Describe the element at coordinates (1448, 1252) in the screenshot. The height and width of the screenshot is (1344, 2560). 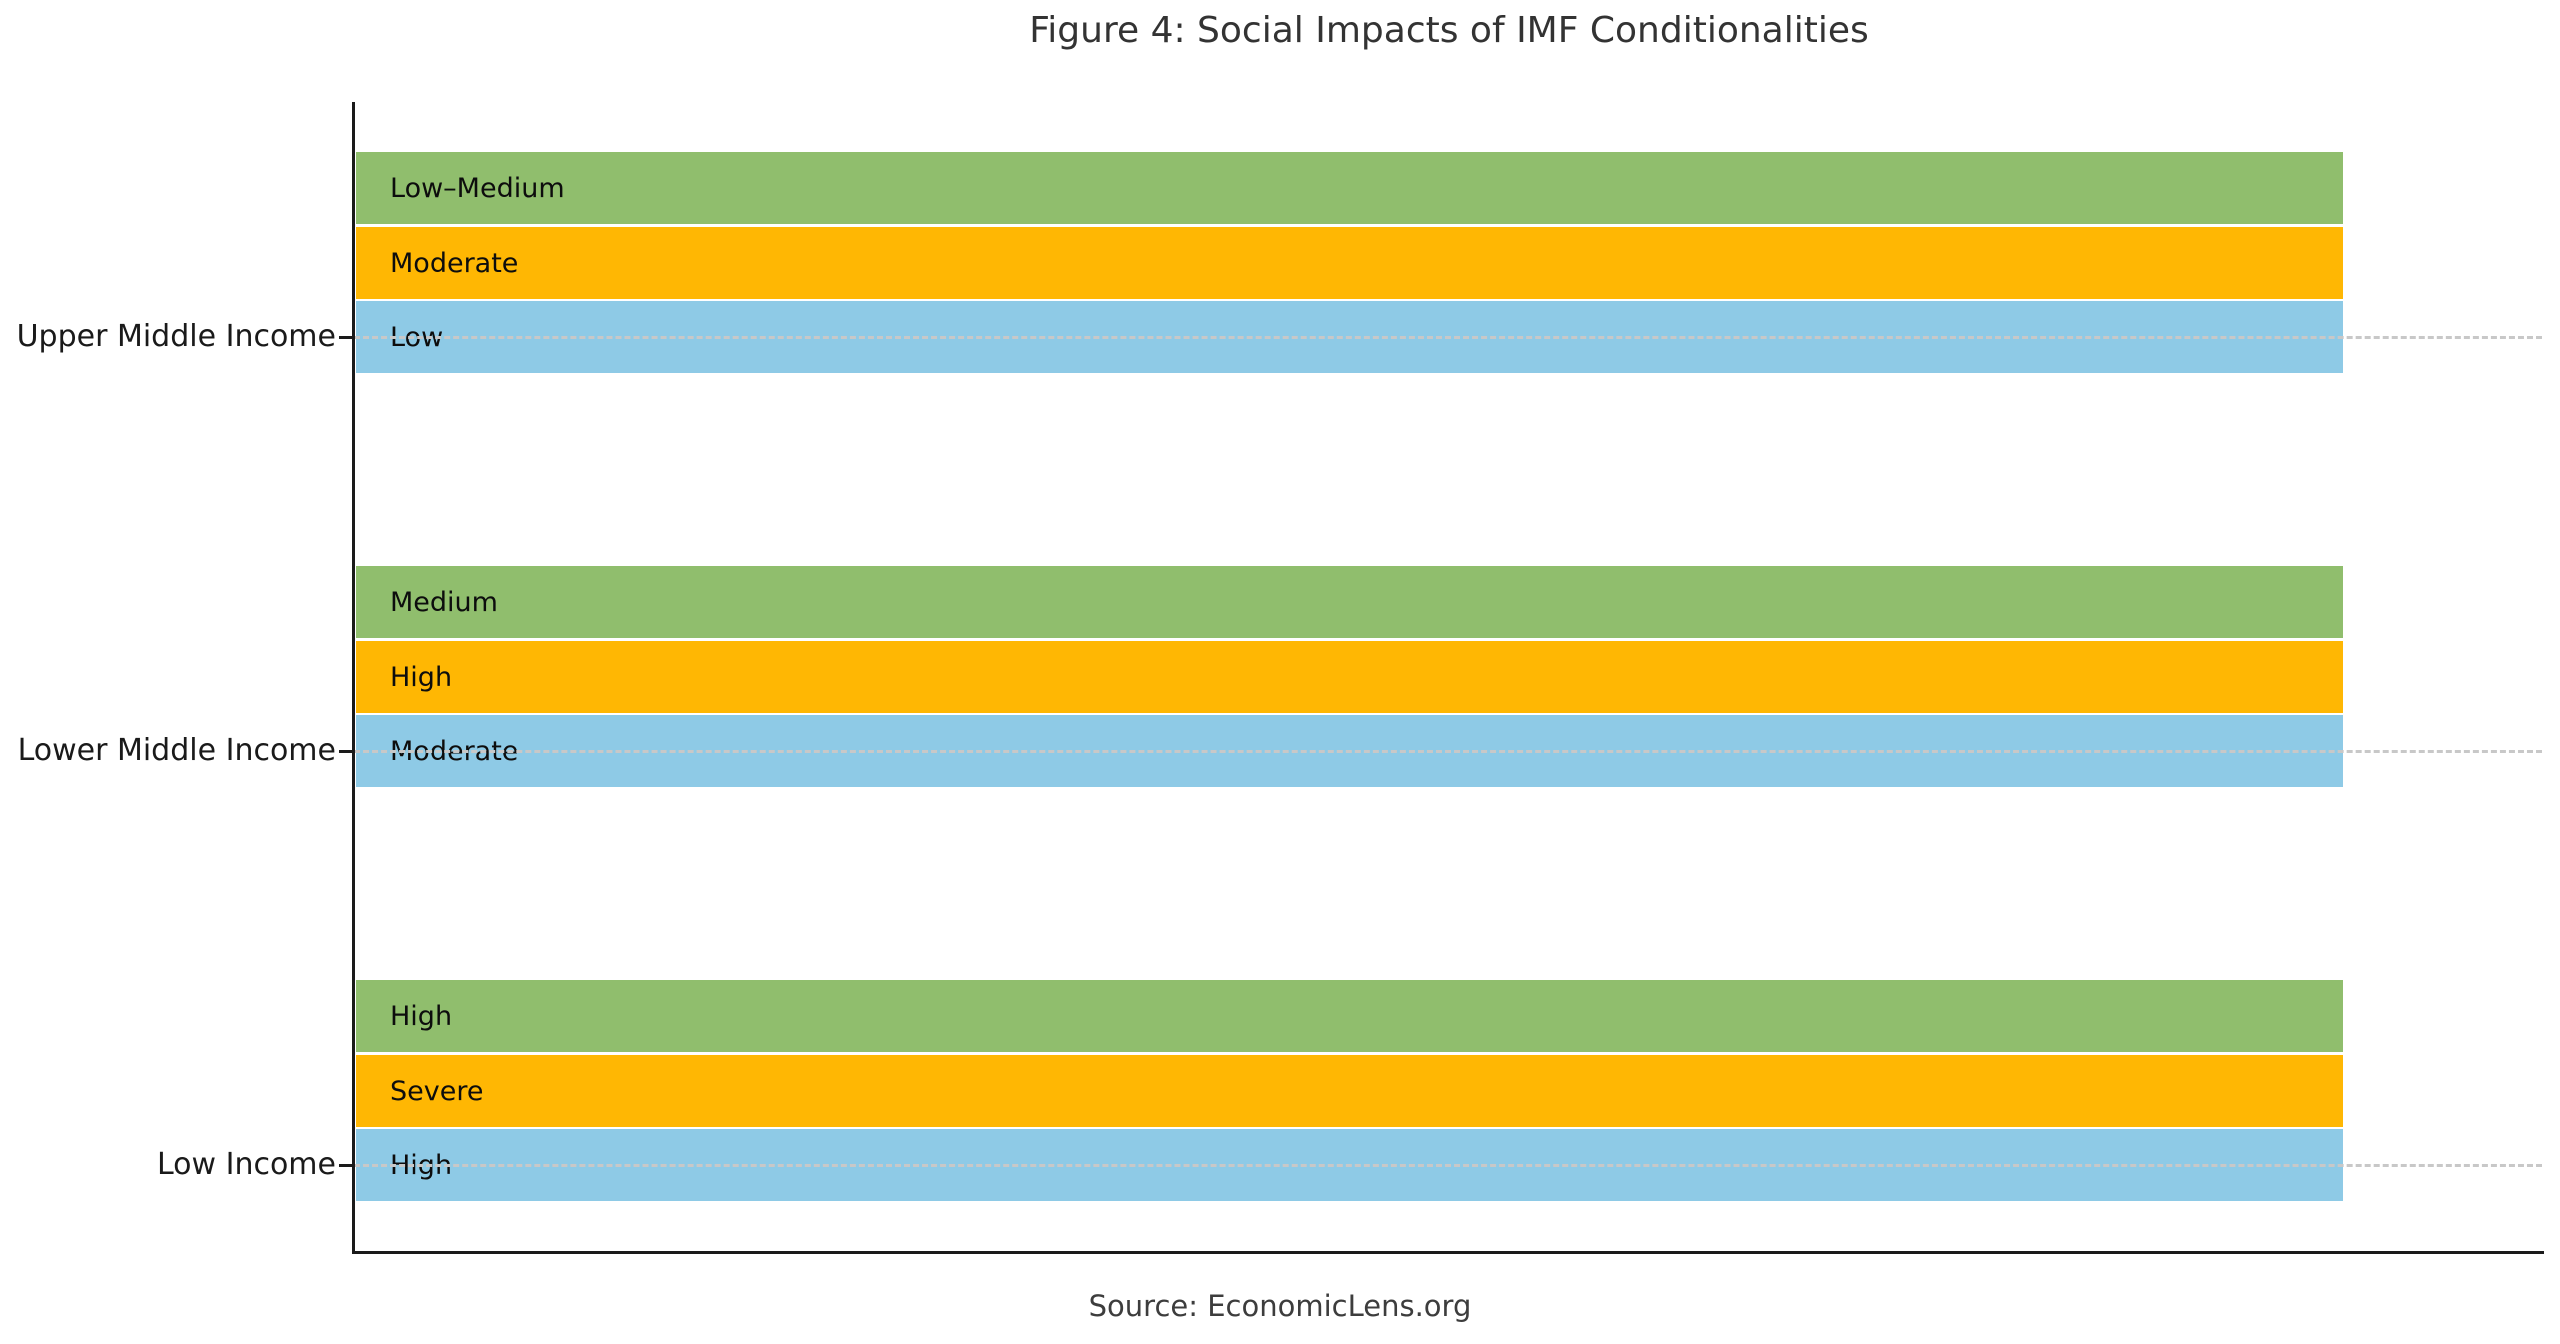
I see `x-axis-spine` at that location.